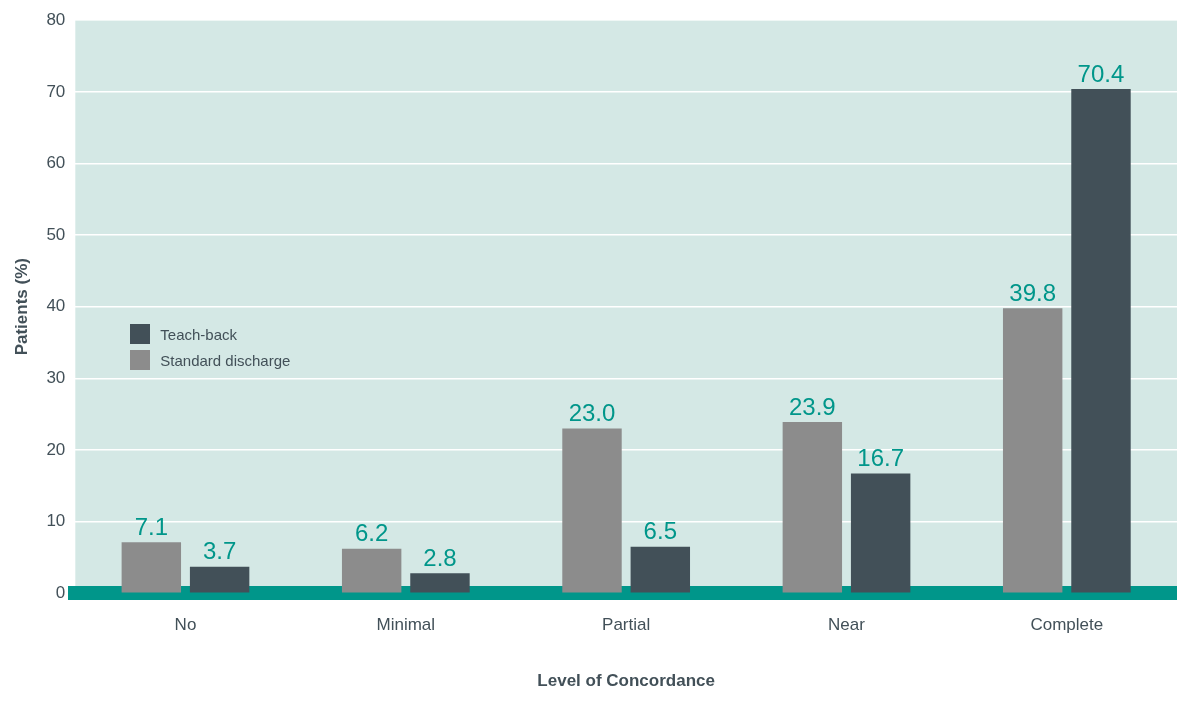 This screenshot has width=1177, height=702. Describe the element at coordinates (56, 234) in the screenshot. I see `y-tick-label: 50` at that location.